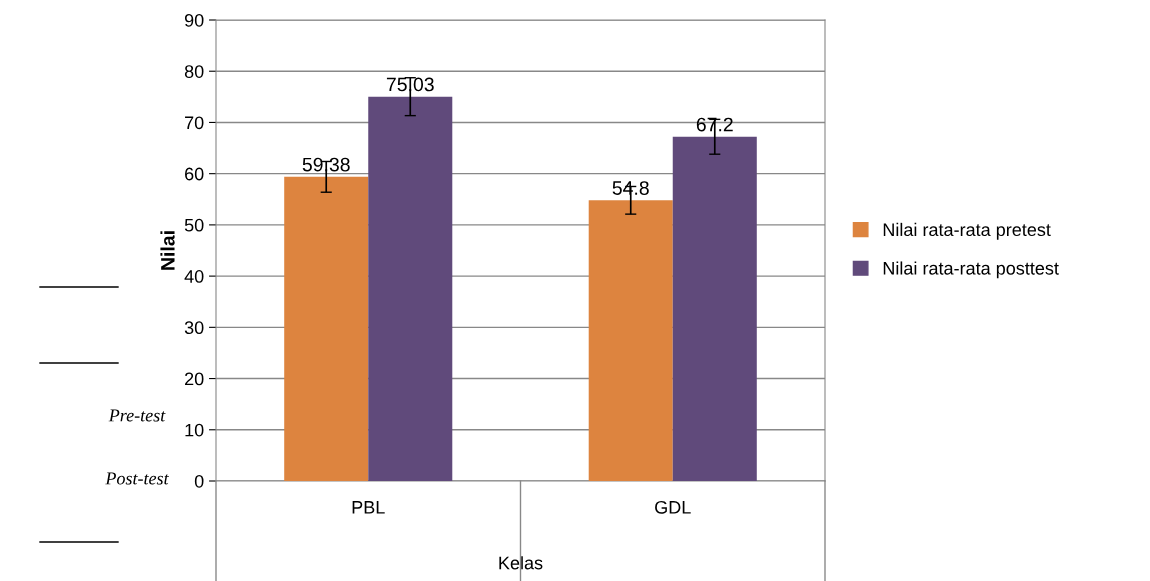 The height and width of the screenshot is (581, 1150). I want to click on text: Pre-test, so click(137, 415).